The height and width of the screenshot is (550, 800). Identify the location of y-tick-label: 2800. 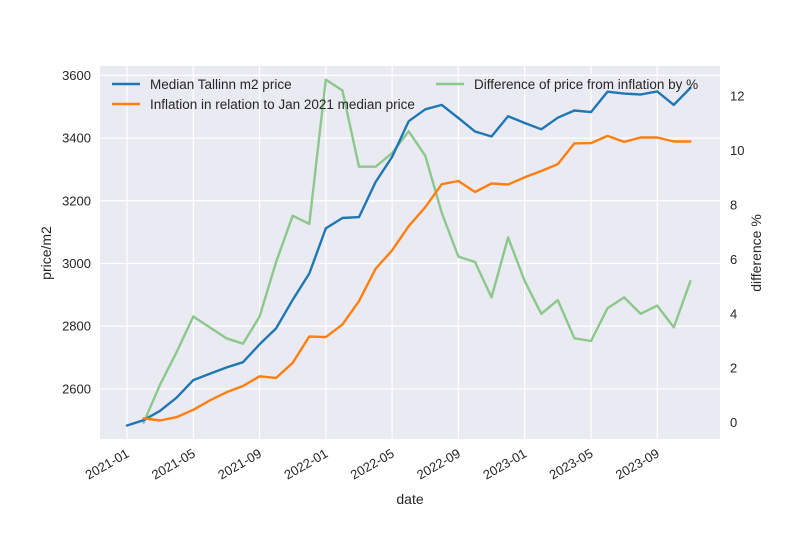
(76, 326).